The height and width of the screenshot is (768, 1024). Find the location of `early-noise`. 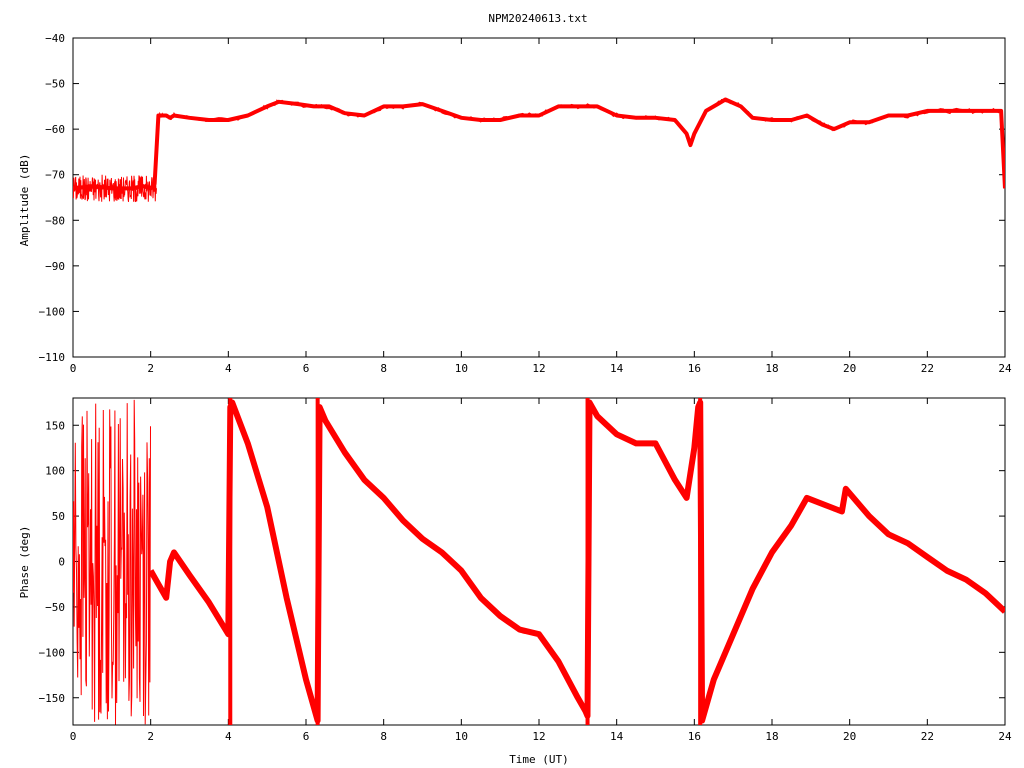

early-noise is located at coordinates (115, 188).